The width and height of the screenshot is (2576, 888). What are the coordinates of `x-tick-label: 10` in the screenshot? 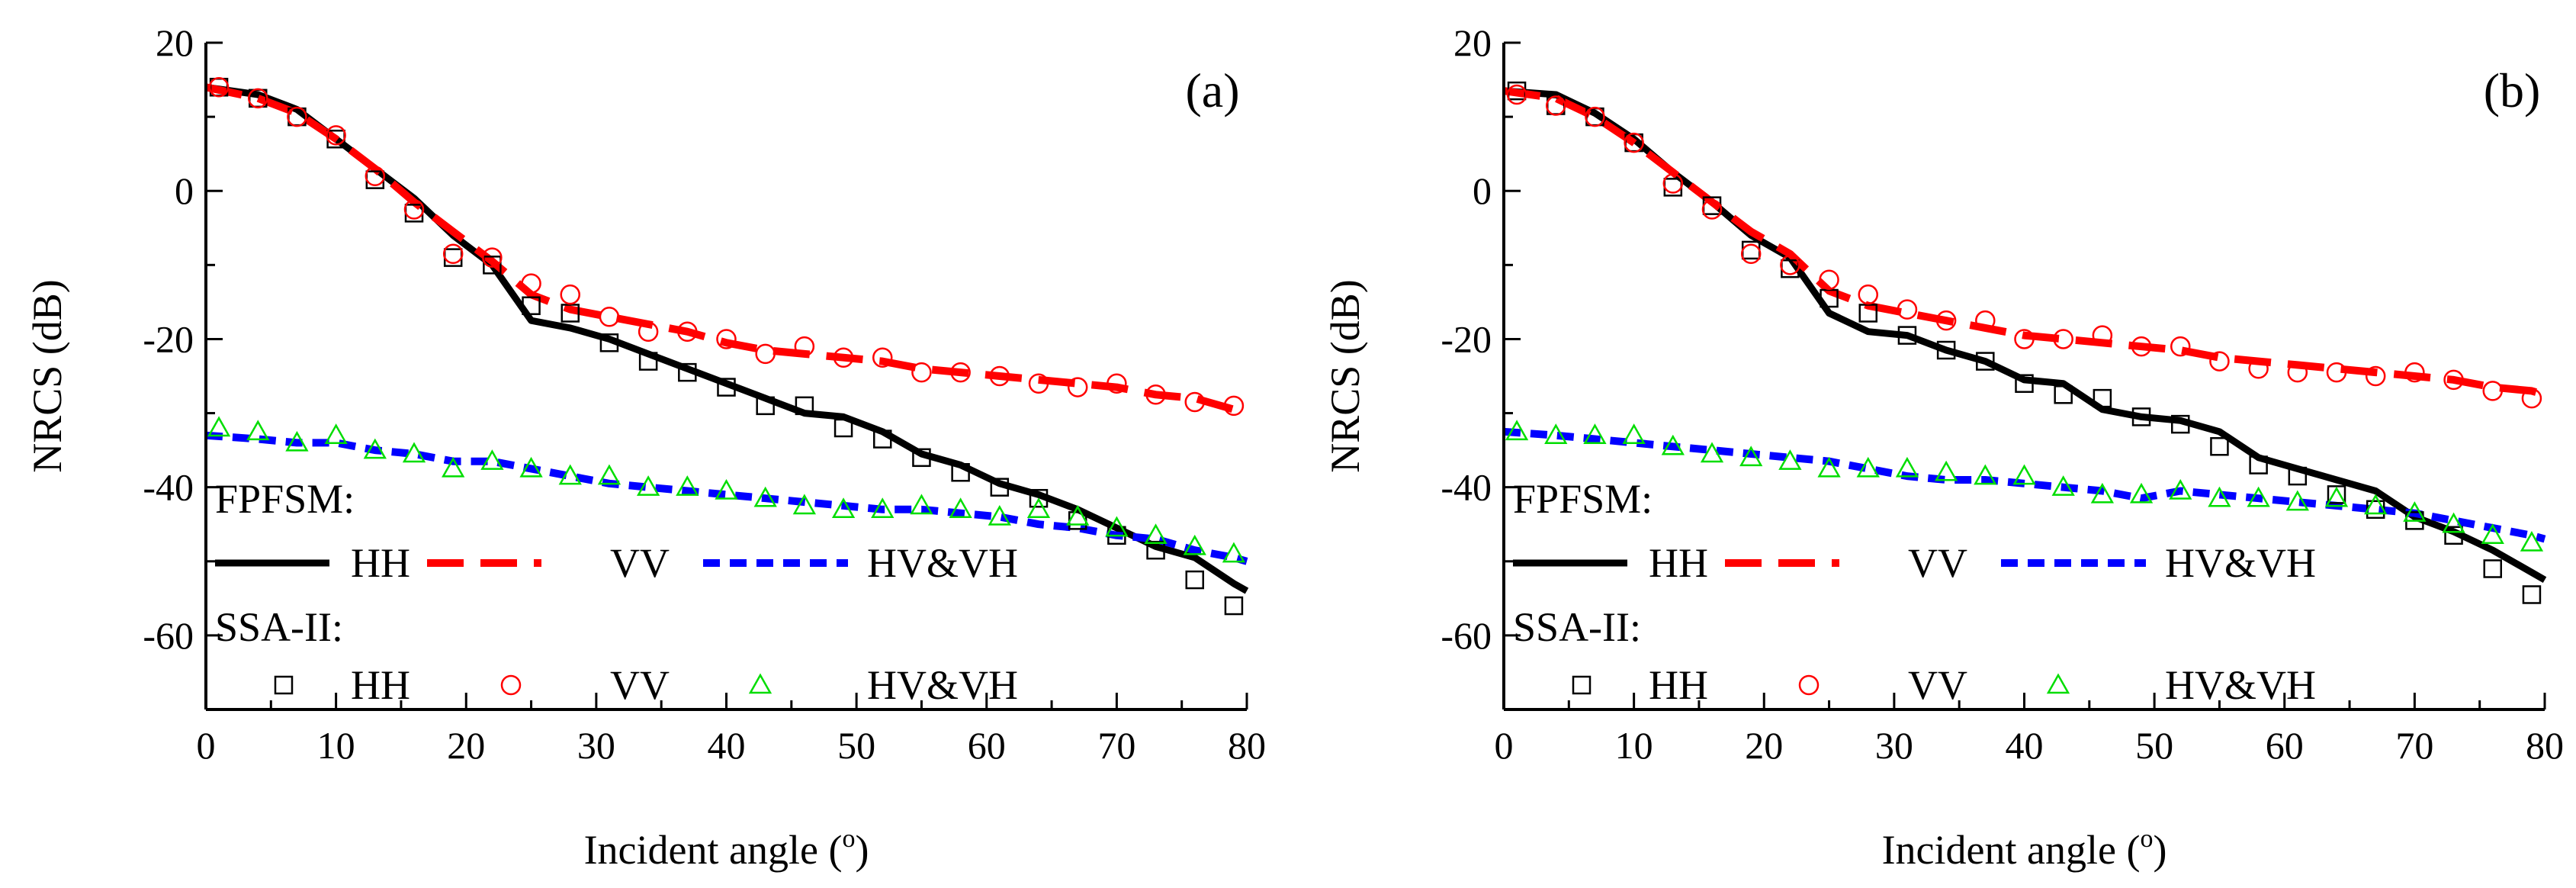 It's located at (1634, 745).